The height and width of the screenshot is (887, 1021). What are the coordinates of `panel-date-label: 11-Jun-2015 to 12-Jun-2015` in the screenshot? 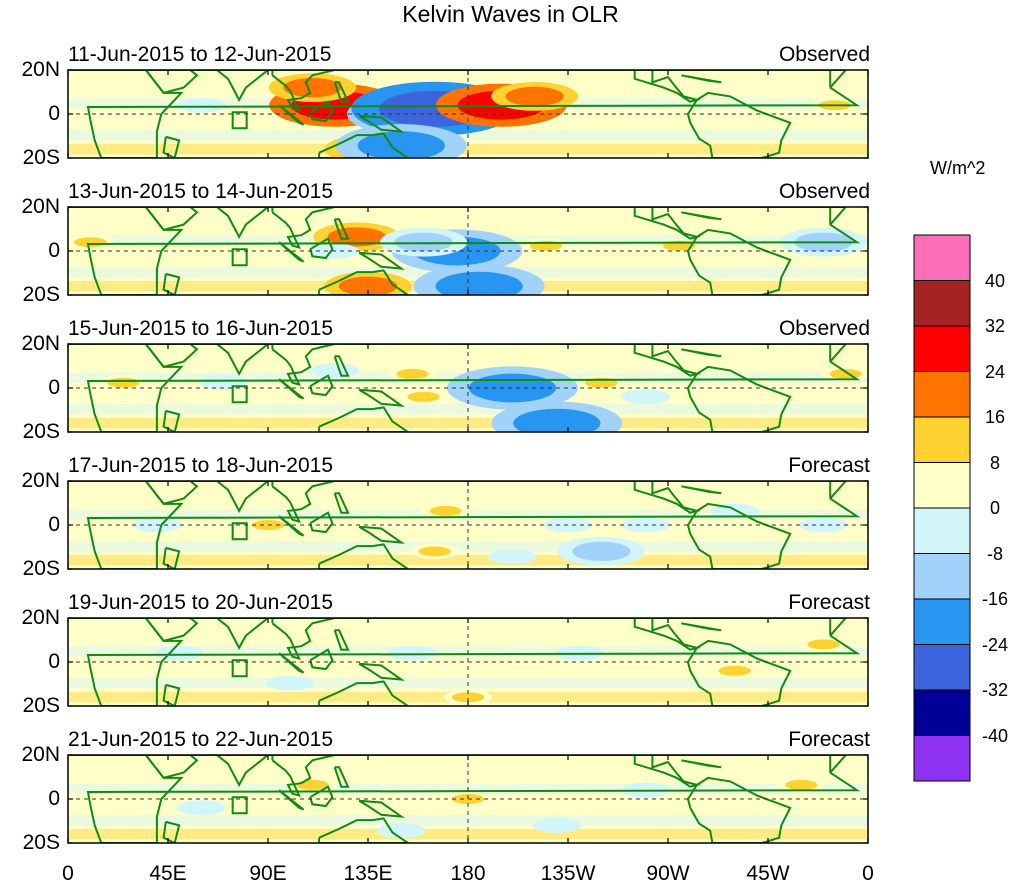 It's located at (200, 54).